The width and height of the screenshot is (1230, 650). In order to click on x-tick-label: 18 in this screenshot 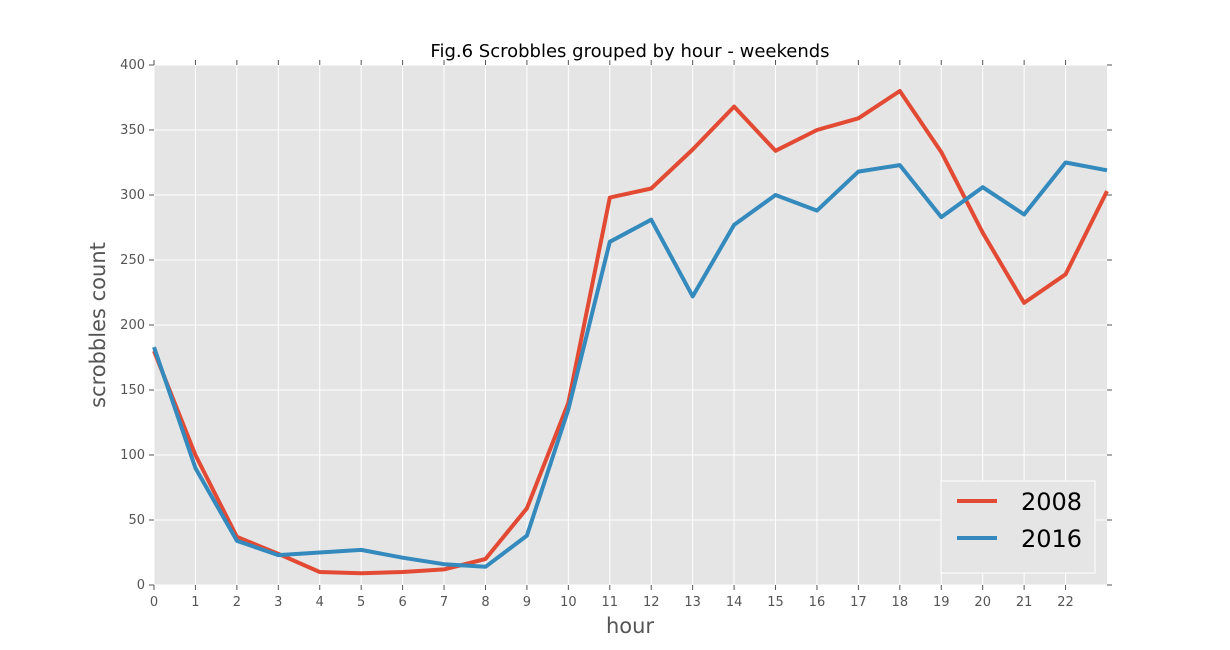, I will do `click(900, 602)`.